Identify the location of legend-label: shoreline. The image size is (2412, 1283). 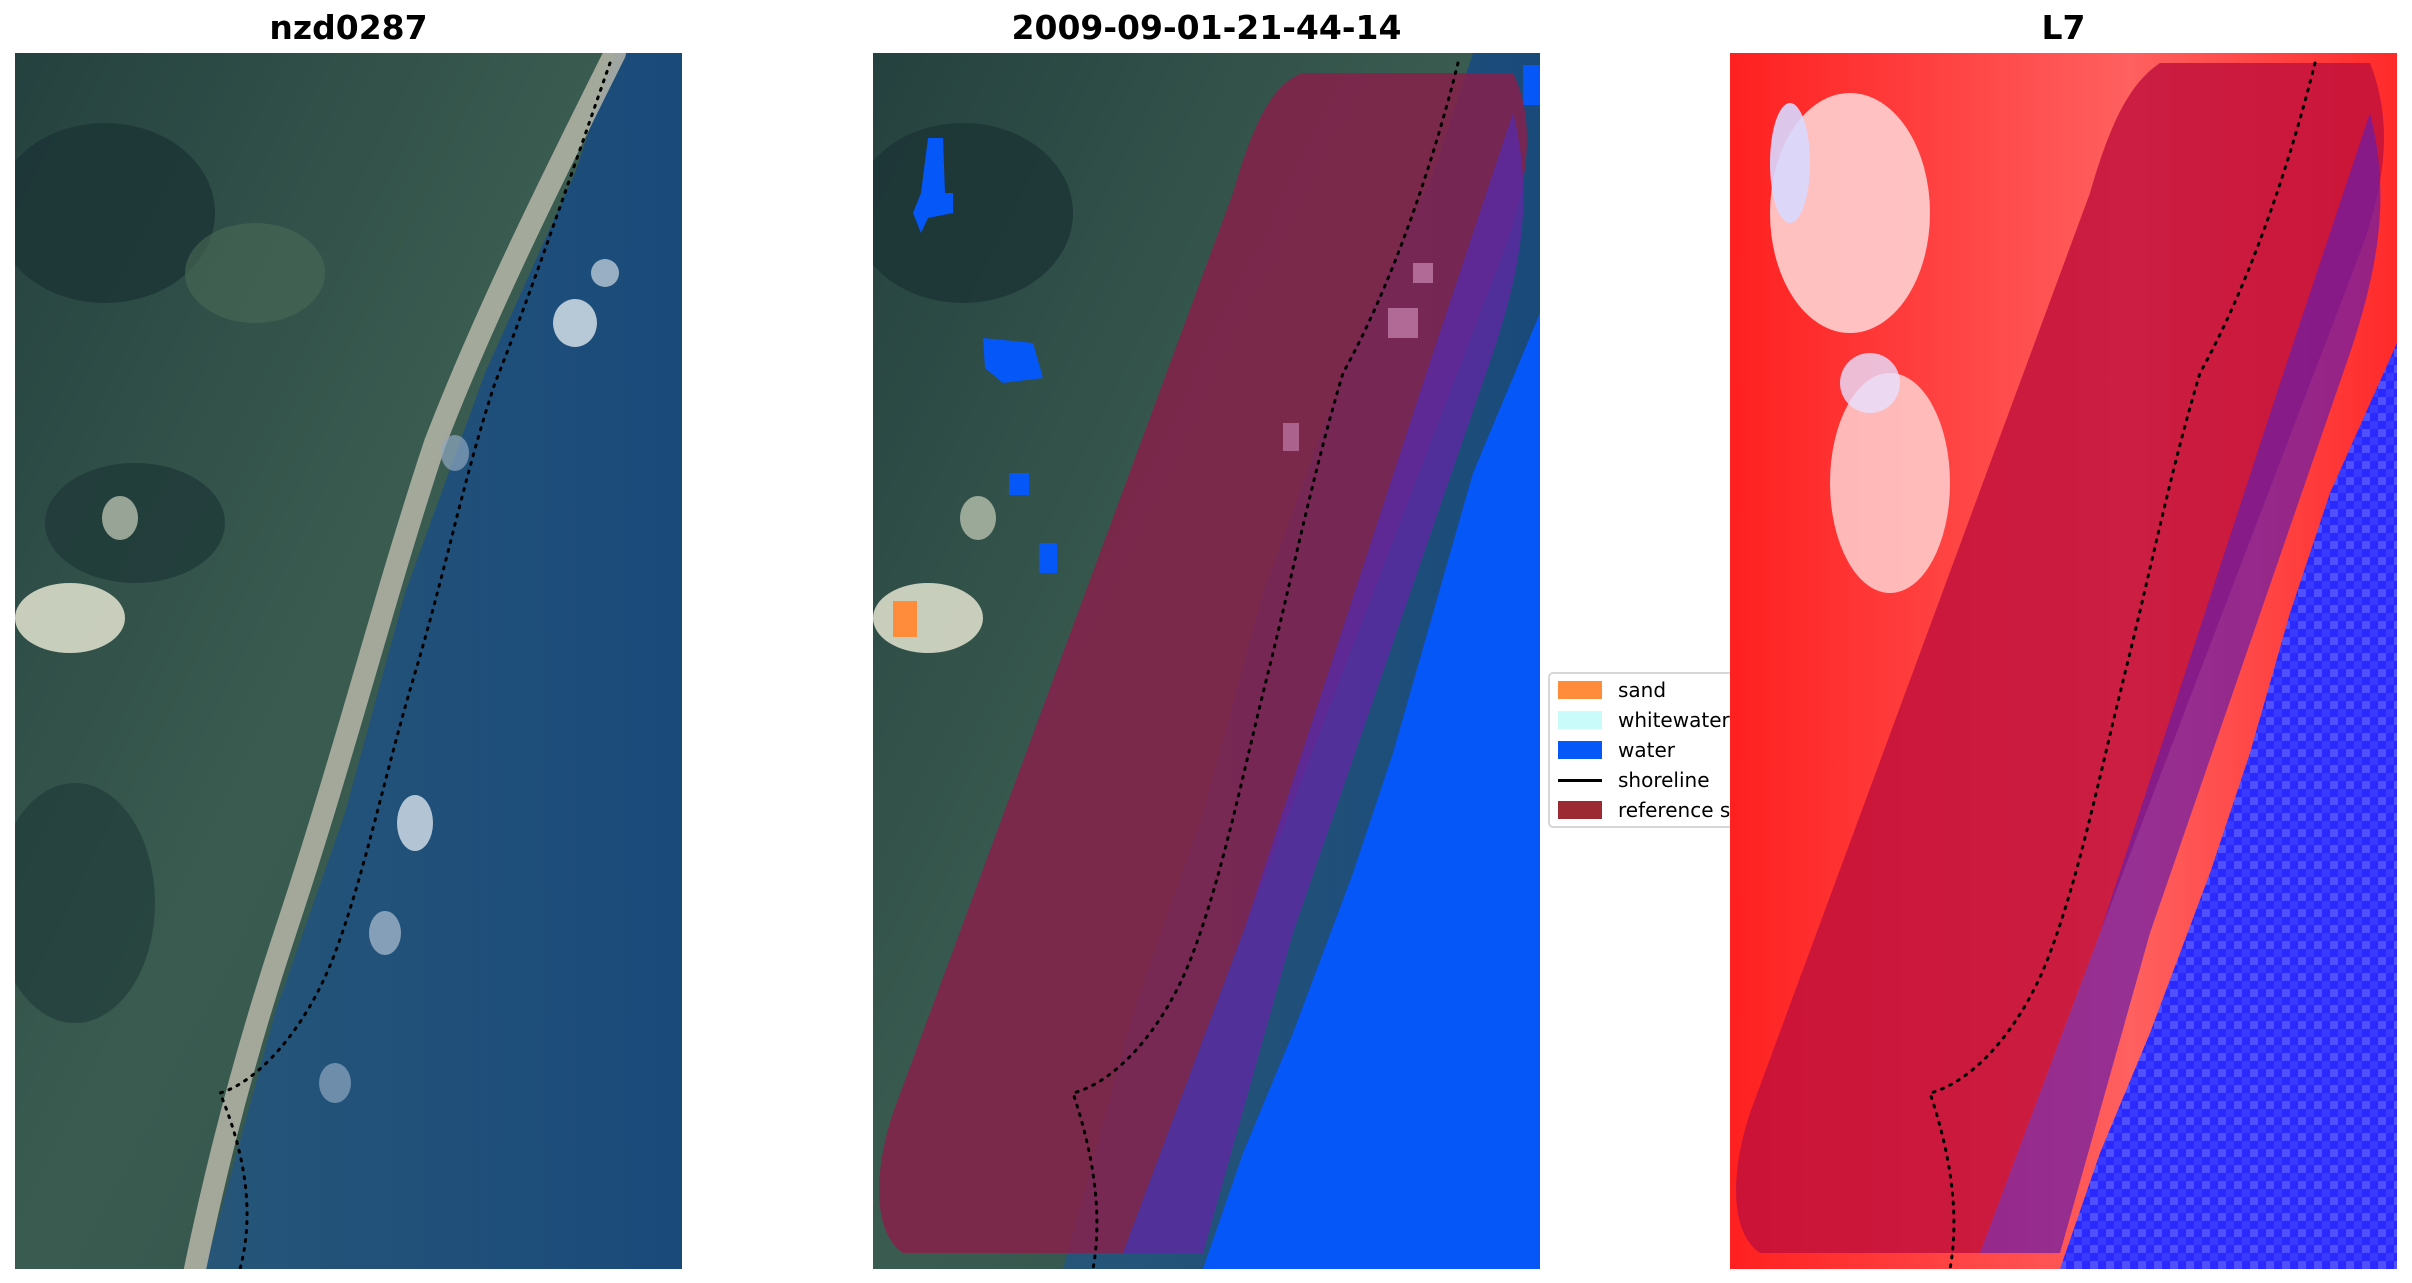
(1664, 780).